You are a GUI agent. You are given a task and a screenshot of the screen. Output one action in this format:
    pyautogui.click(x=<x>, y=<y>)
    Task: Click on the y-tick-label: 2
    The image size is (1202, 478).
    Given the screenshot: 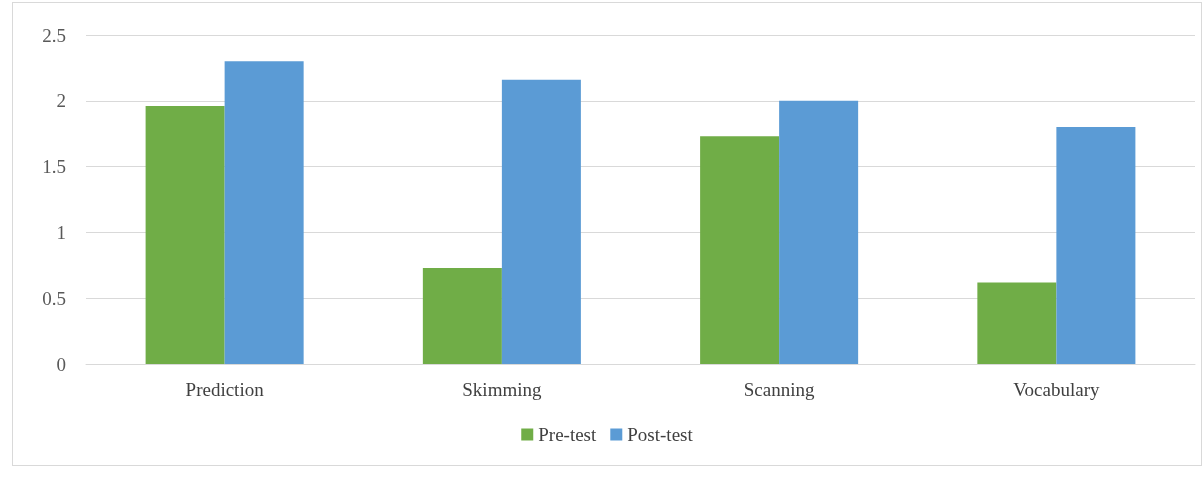 What is the action you would take?
    pyautogui.click(x=61, y=101)
    